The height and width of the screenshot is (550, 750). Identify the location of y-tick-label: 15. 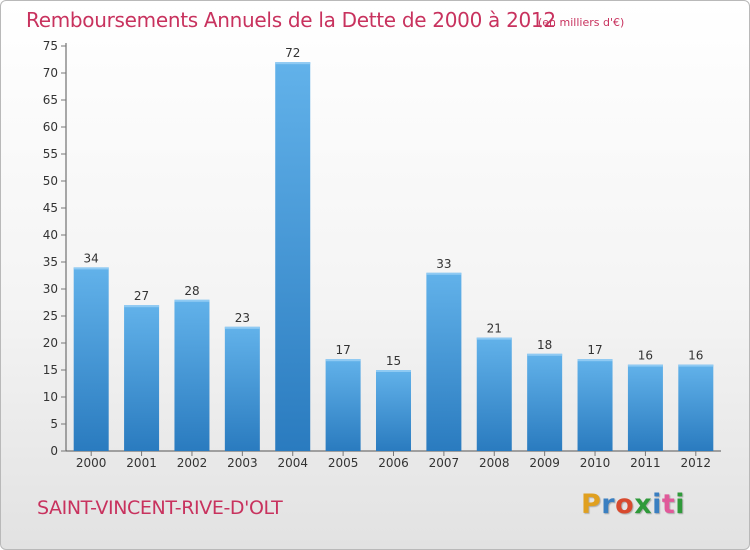
(50, 370).